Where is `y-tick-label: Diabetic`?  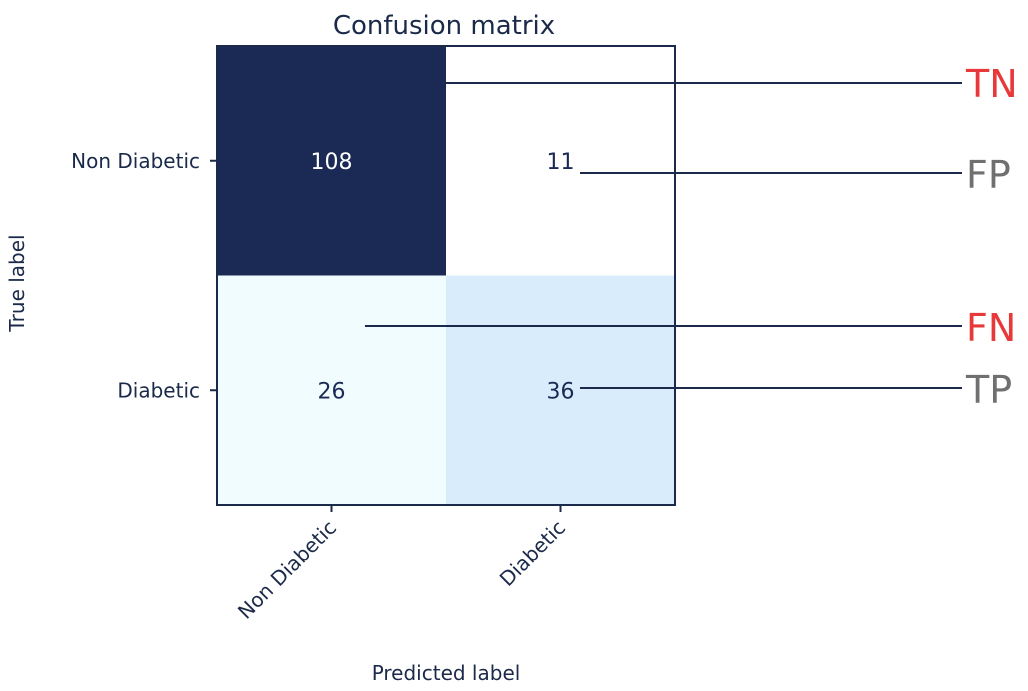
y-tick-label: Diabetic is located at coordinates (158, 390).